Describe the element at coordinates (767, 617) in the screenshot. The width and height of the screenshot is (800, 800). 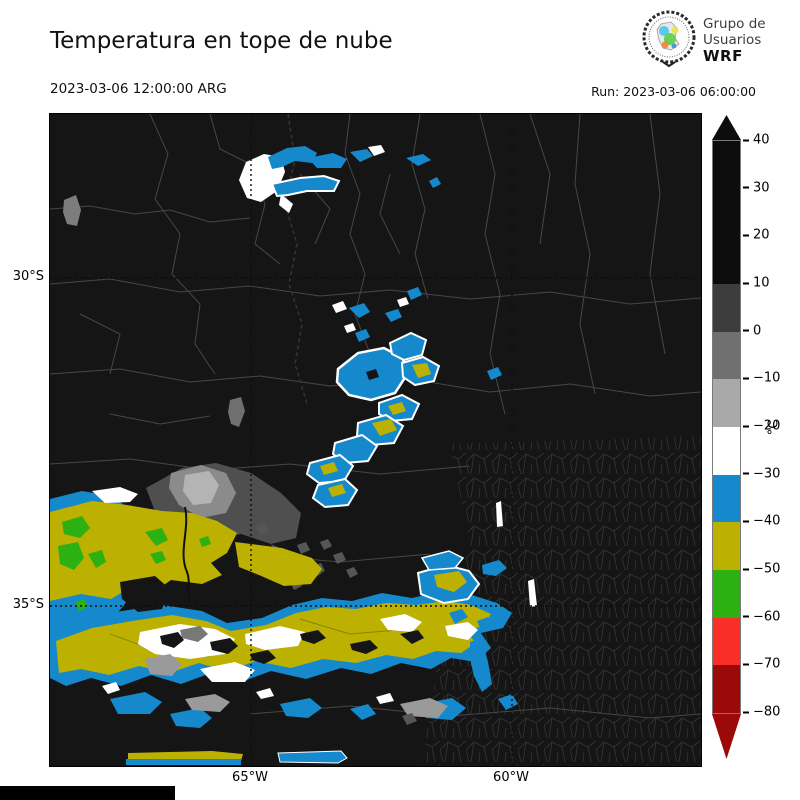
I see `tick-label: −60` at that location.